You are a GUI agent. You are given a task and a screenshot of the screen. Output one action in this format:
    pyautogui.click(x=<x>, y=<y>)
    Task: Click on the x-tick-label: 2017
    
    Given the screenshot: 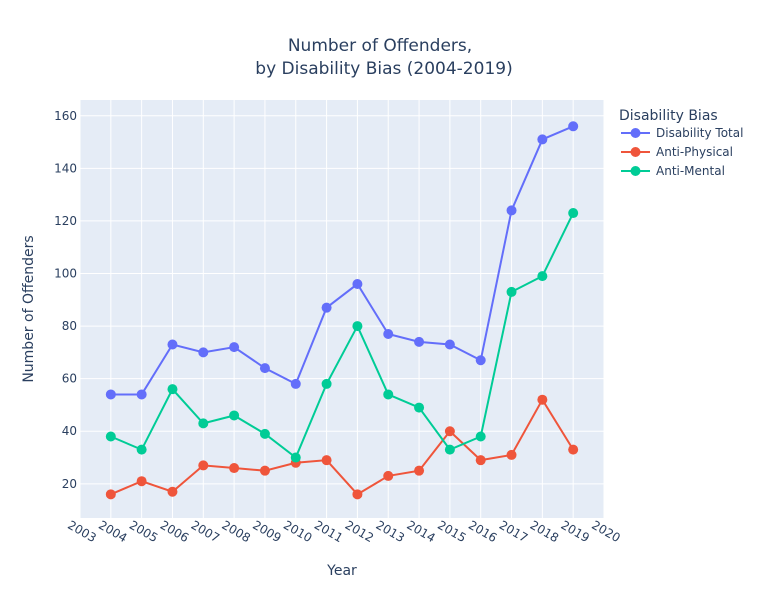 What is the action you would take?
    pyautogui.click(x=513, y=531)
    